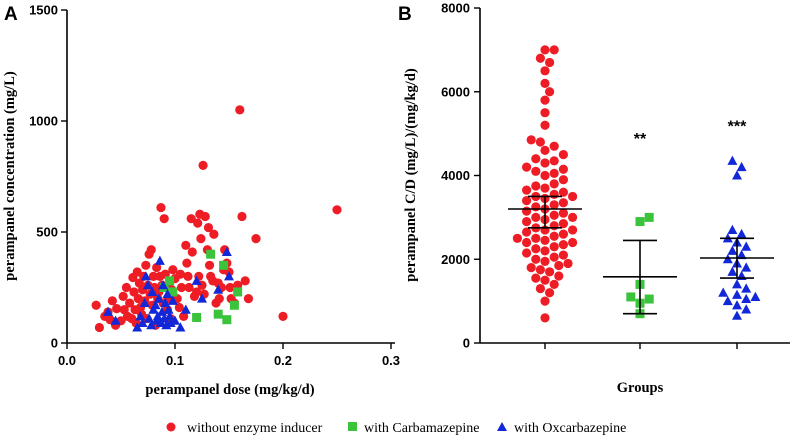 The height and width of the screenshot is (437, 803). I want to click on panel-b-y-title: perampanel C/D (mg/L)/(mg/kg/d), so click(411, 175).